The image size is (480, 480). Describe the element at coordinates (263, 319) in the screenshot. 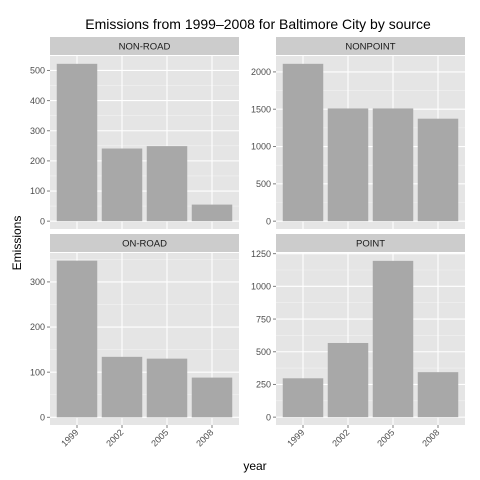

I see `y-tick-label: 750` at that location.